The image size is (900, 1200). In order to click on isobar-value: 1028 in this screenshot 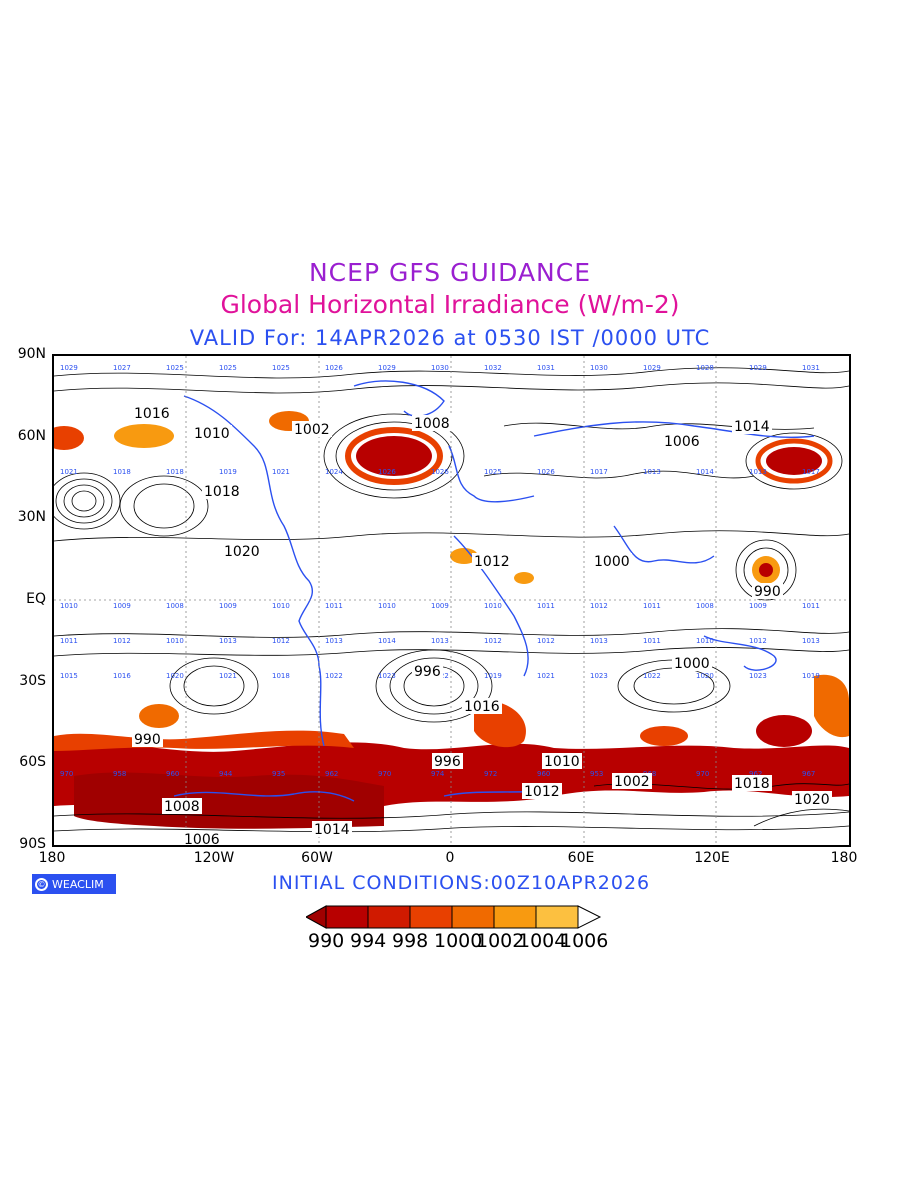, I will do `click(705, 368)`.